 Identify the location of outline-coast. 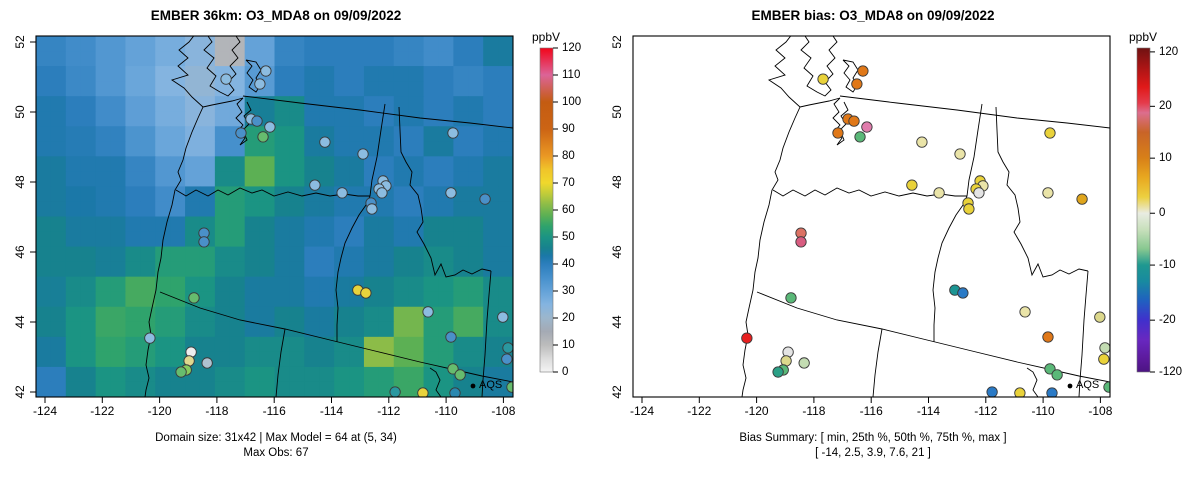
(771, 216).